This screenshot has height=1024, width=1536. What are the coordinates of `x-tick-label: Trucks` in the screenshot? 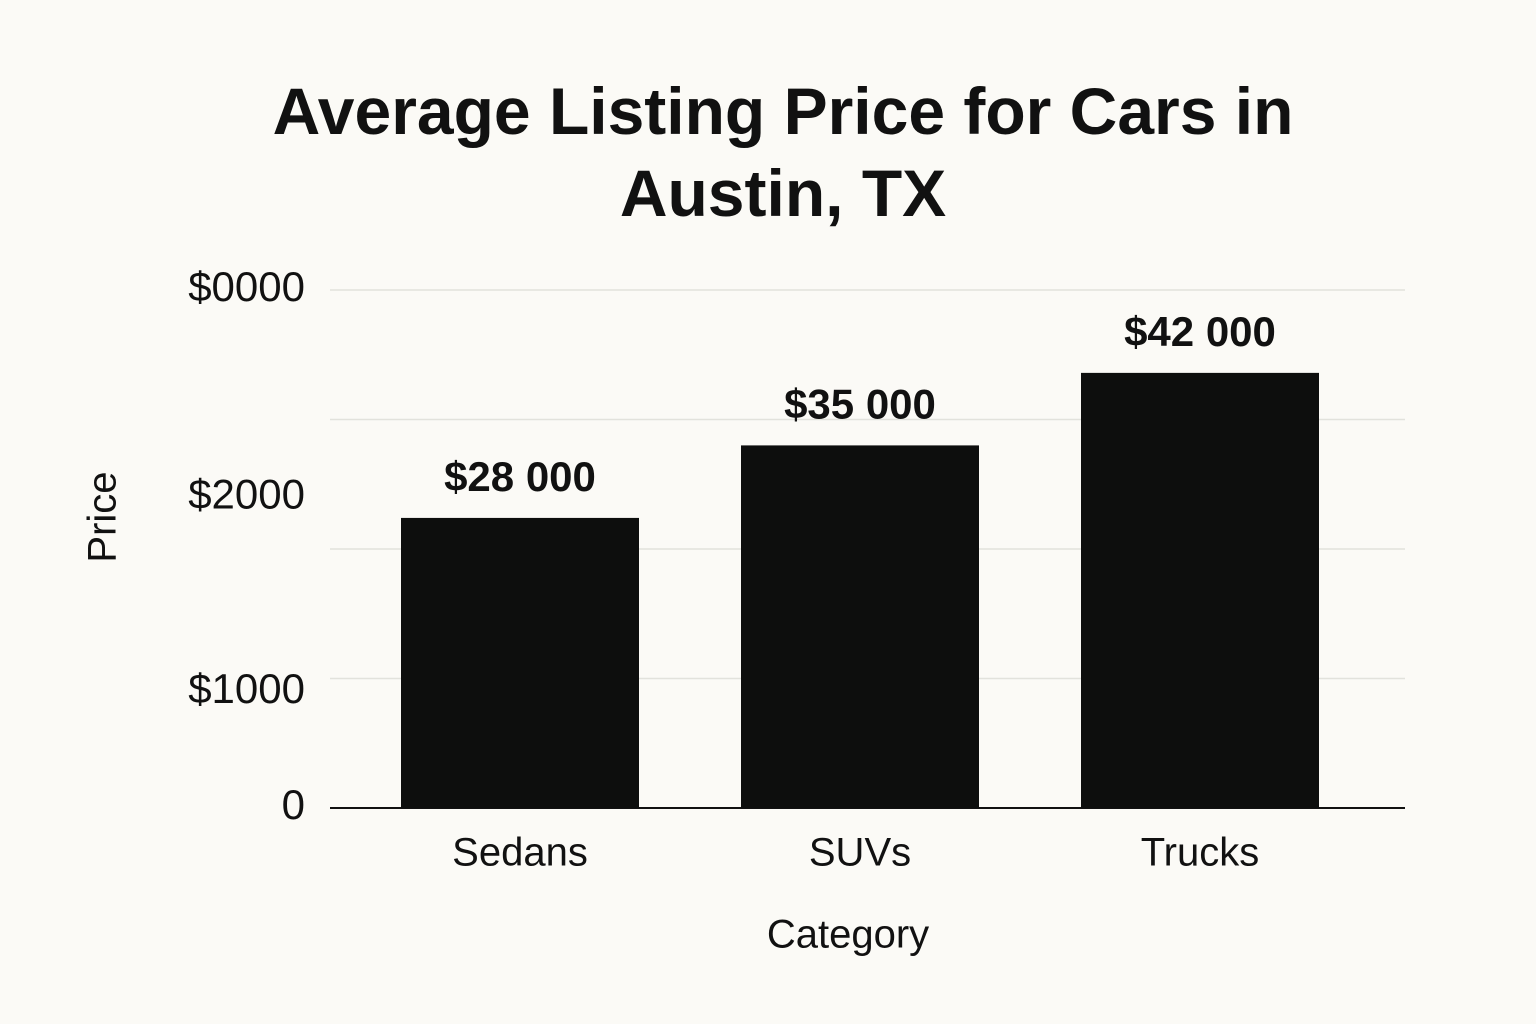 It's located at (1200, 853).